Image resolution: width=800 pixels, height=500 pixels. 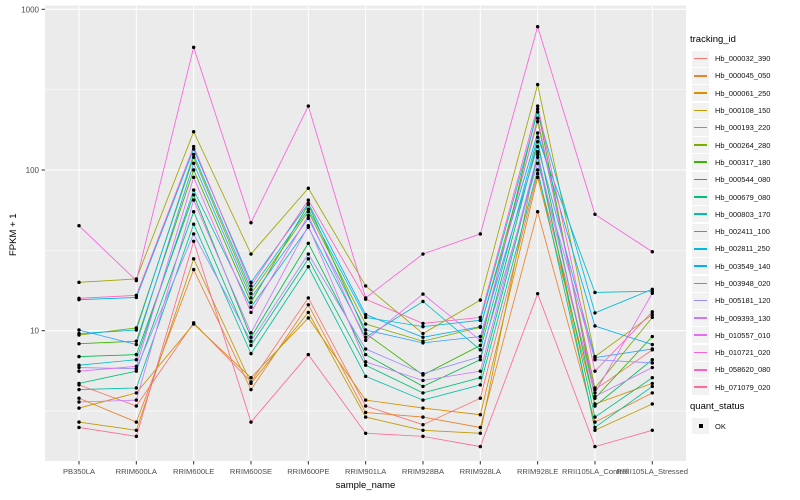 I want to click on legend-entry: Hb_000061_250, so click(x=730, y=93).